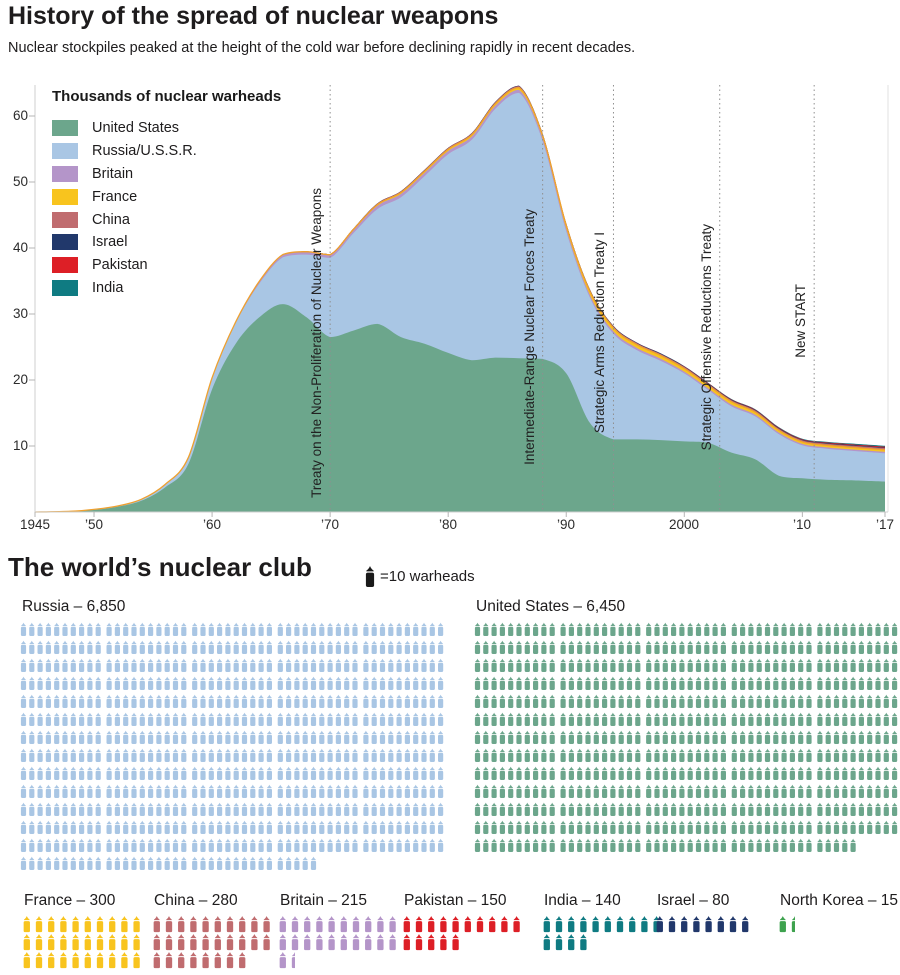 This screenshot has height=975, width=900. I want to click on legend-label: China, so click(111, 219).